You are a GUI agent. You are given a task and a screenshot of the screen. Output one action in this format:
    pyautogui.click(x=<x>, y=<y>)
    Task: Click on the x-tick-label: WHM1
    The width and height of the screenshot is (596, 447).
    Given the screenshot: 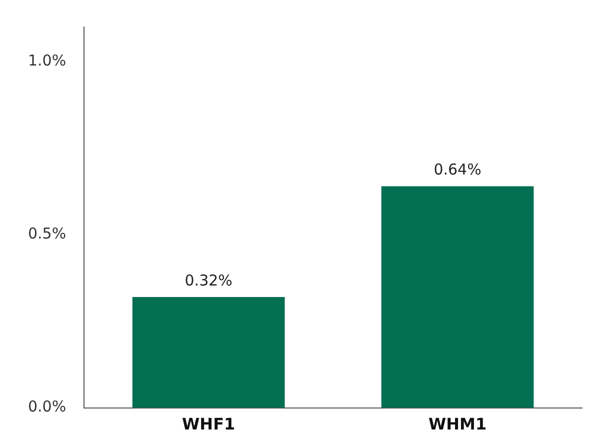 What is the action you would take?
    pyautogui.click(x=457, y=424)
    